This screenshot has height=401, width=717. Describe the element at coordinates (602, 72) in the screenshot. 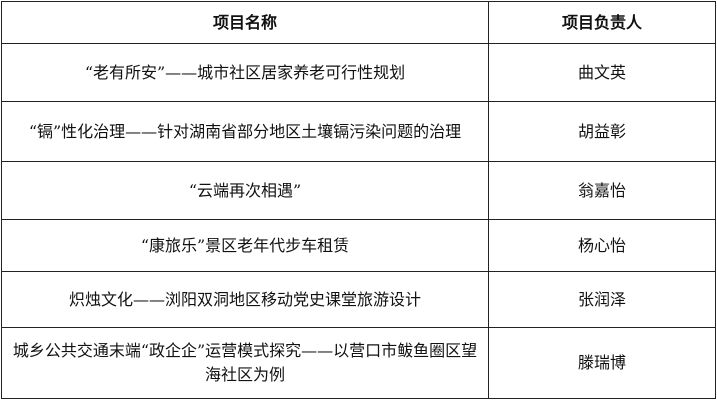

I see `project-leader: 曲文英` at that location.